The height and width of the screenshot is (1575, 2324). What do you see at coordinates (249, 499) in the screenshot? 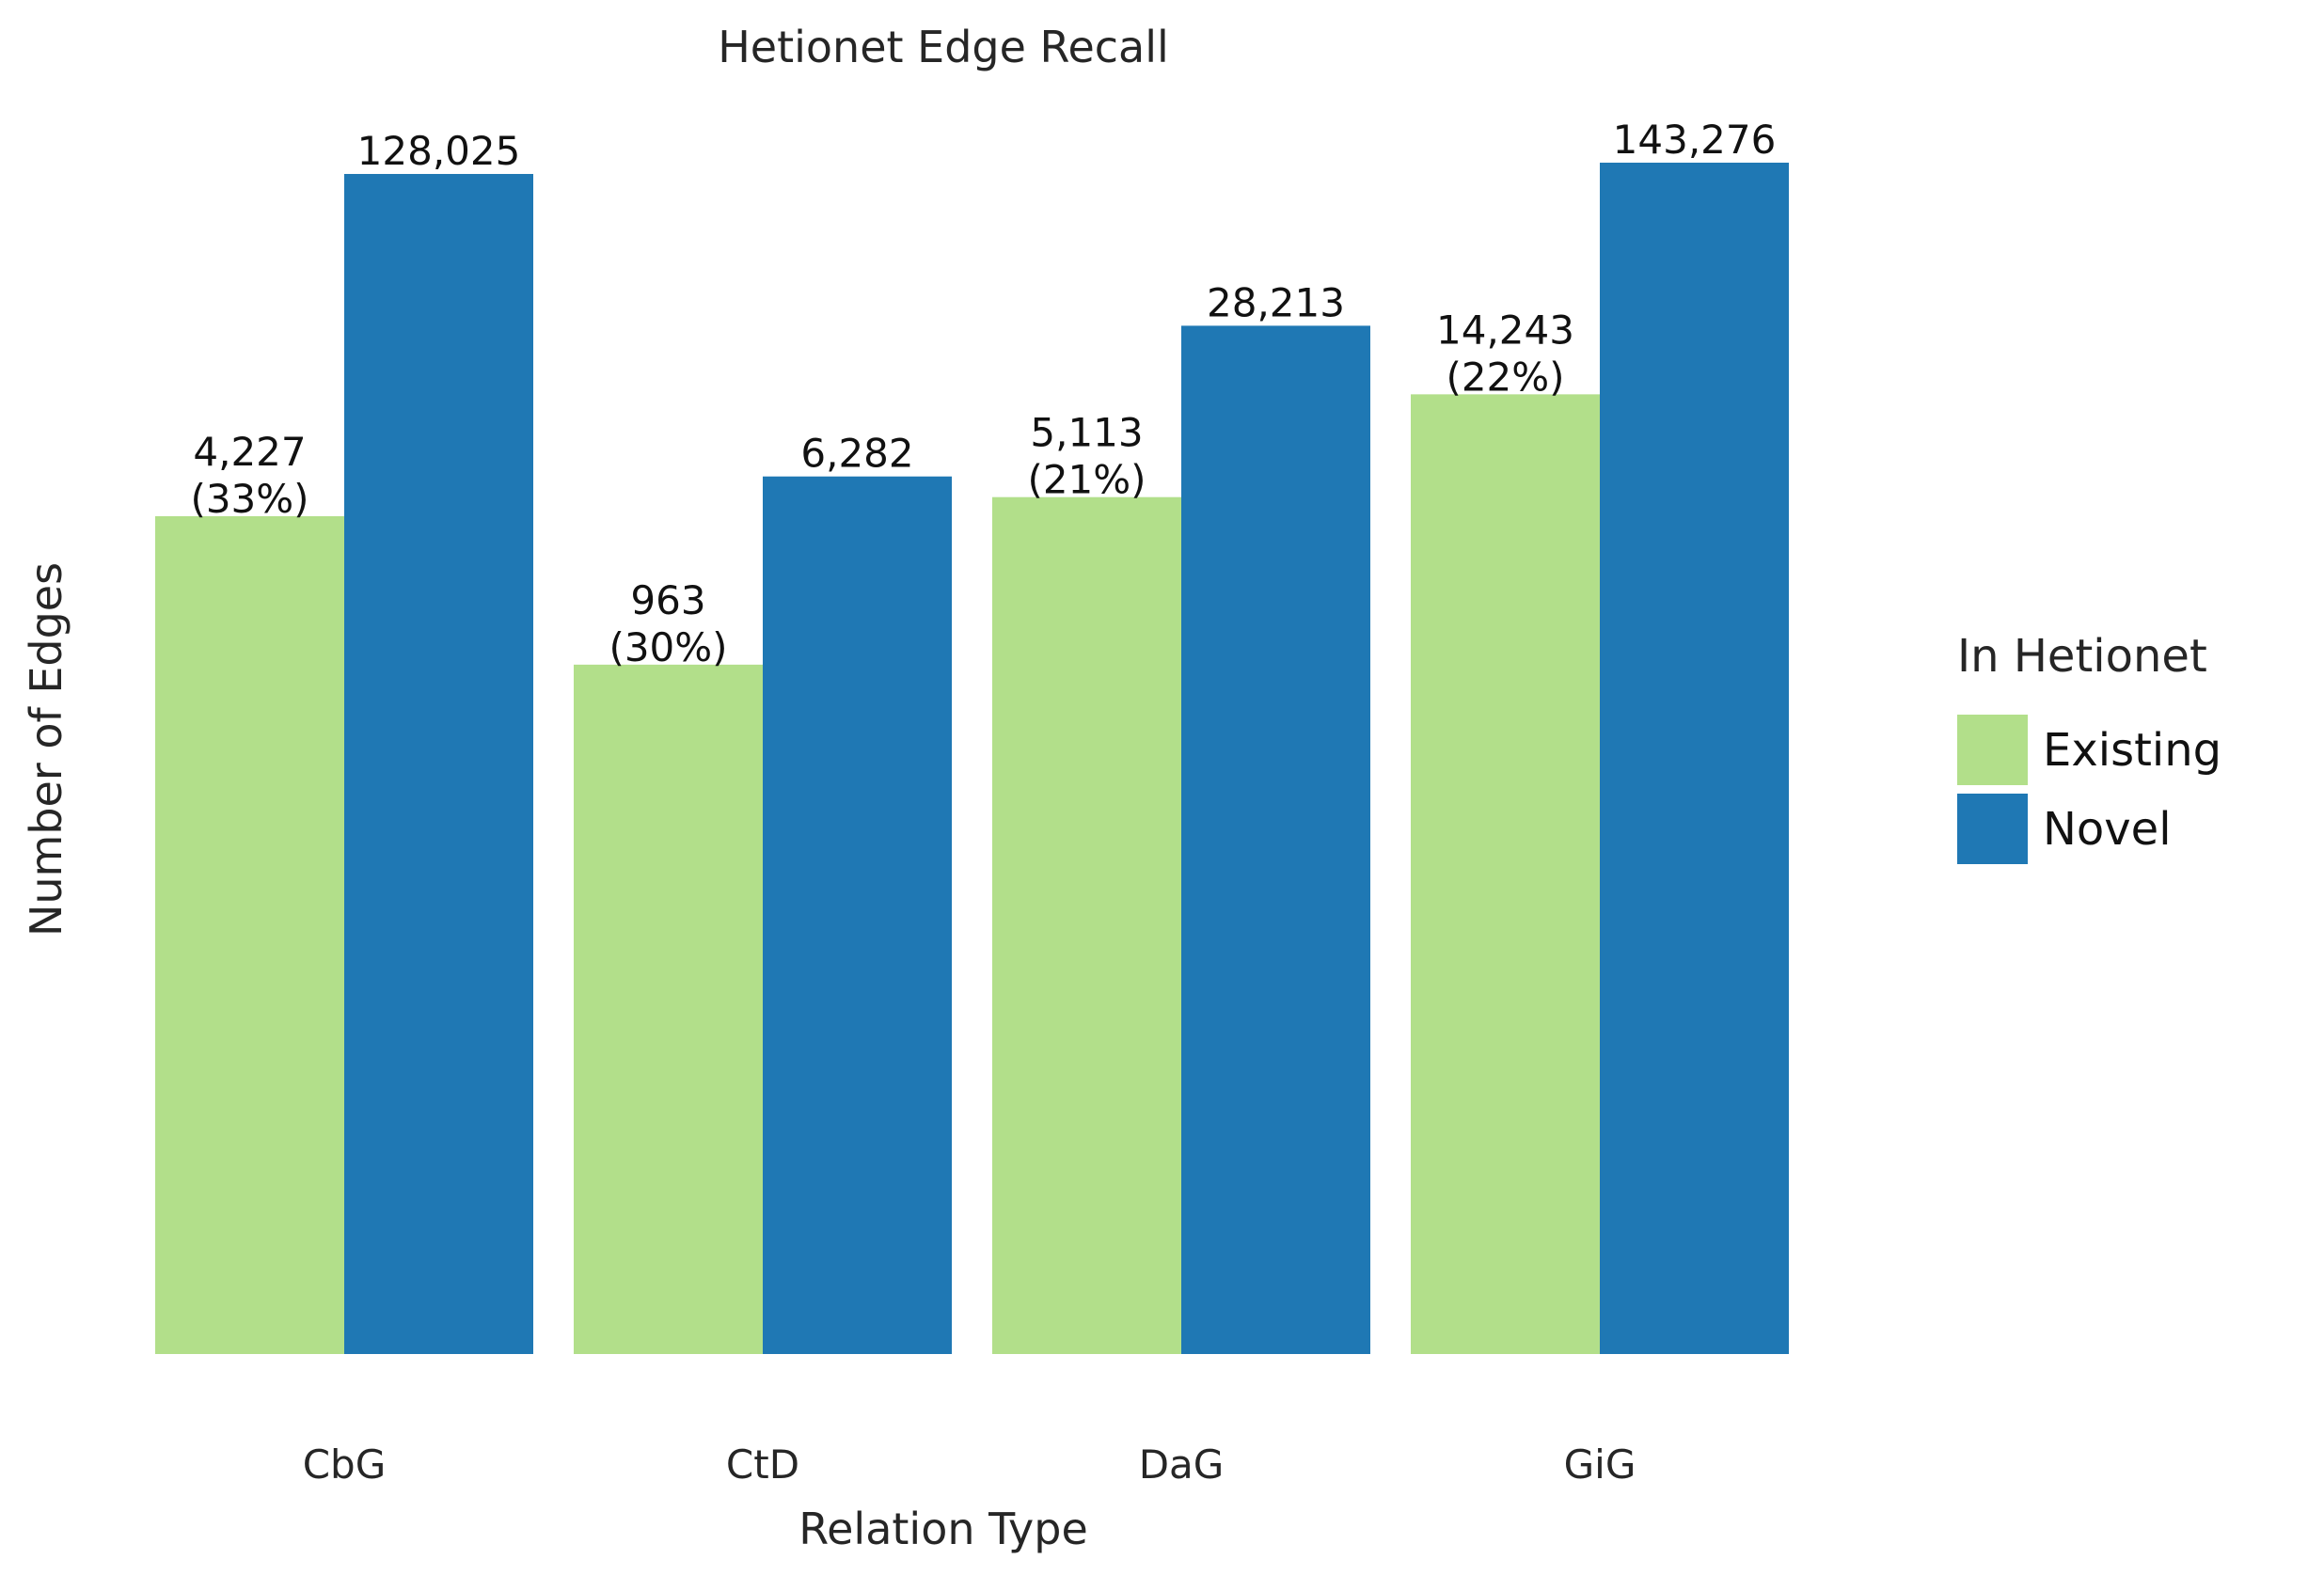
I see `data-label-percent: (33%)` at bounding box center [249, 499].